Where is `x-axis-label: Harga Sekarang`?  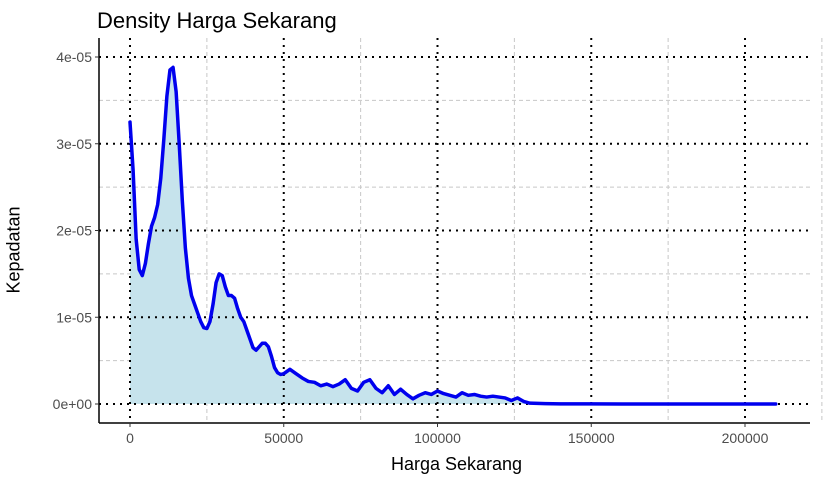
x-axis-label: Harga Sekarang is located at coordinates (456, 464).